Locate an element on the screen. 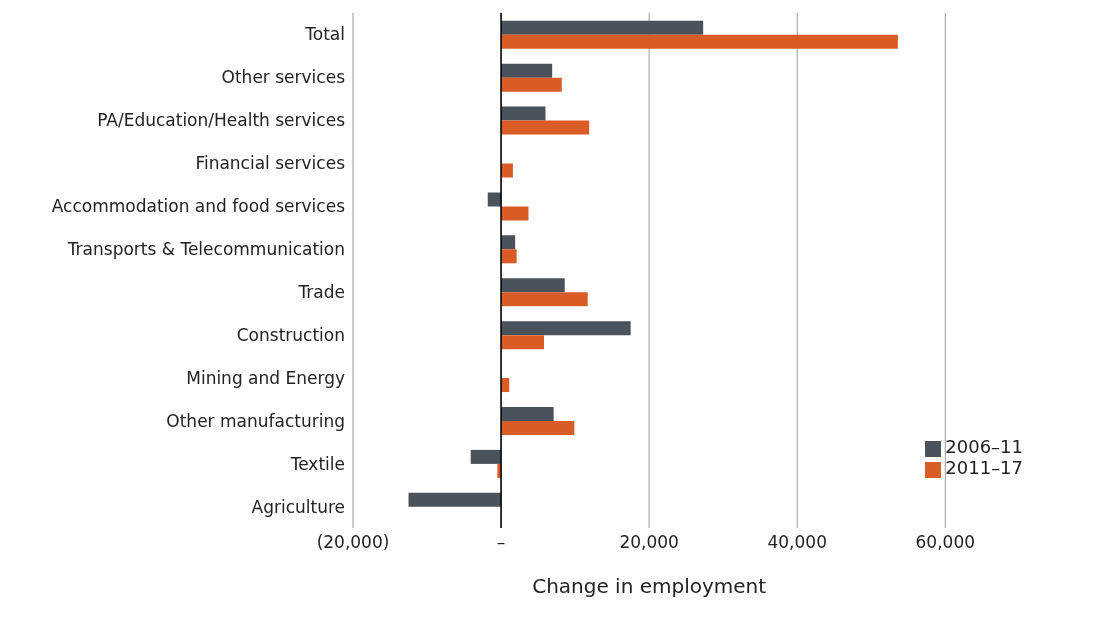 This screenshot has height=631, width=1097. legend-label: 2011–17 is located at coordinates (984, 467).